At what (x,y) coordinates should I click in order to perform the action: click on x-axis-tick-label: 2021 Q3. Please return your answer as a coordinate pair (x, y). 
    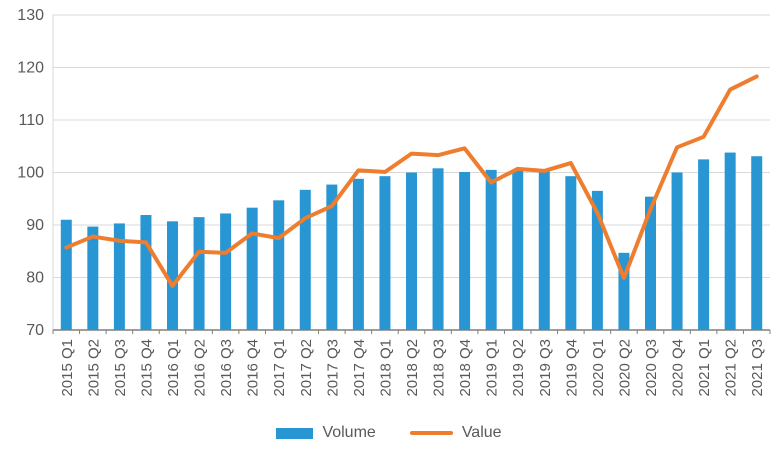
    Looking at the image, I should click on (757, 368).